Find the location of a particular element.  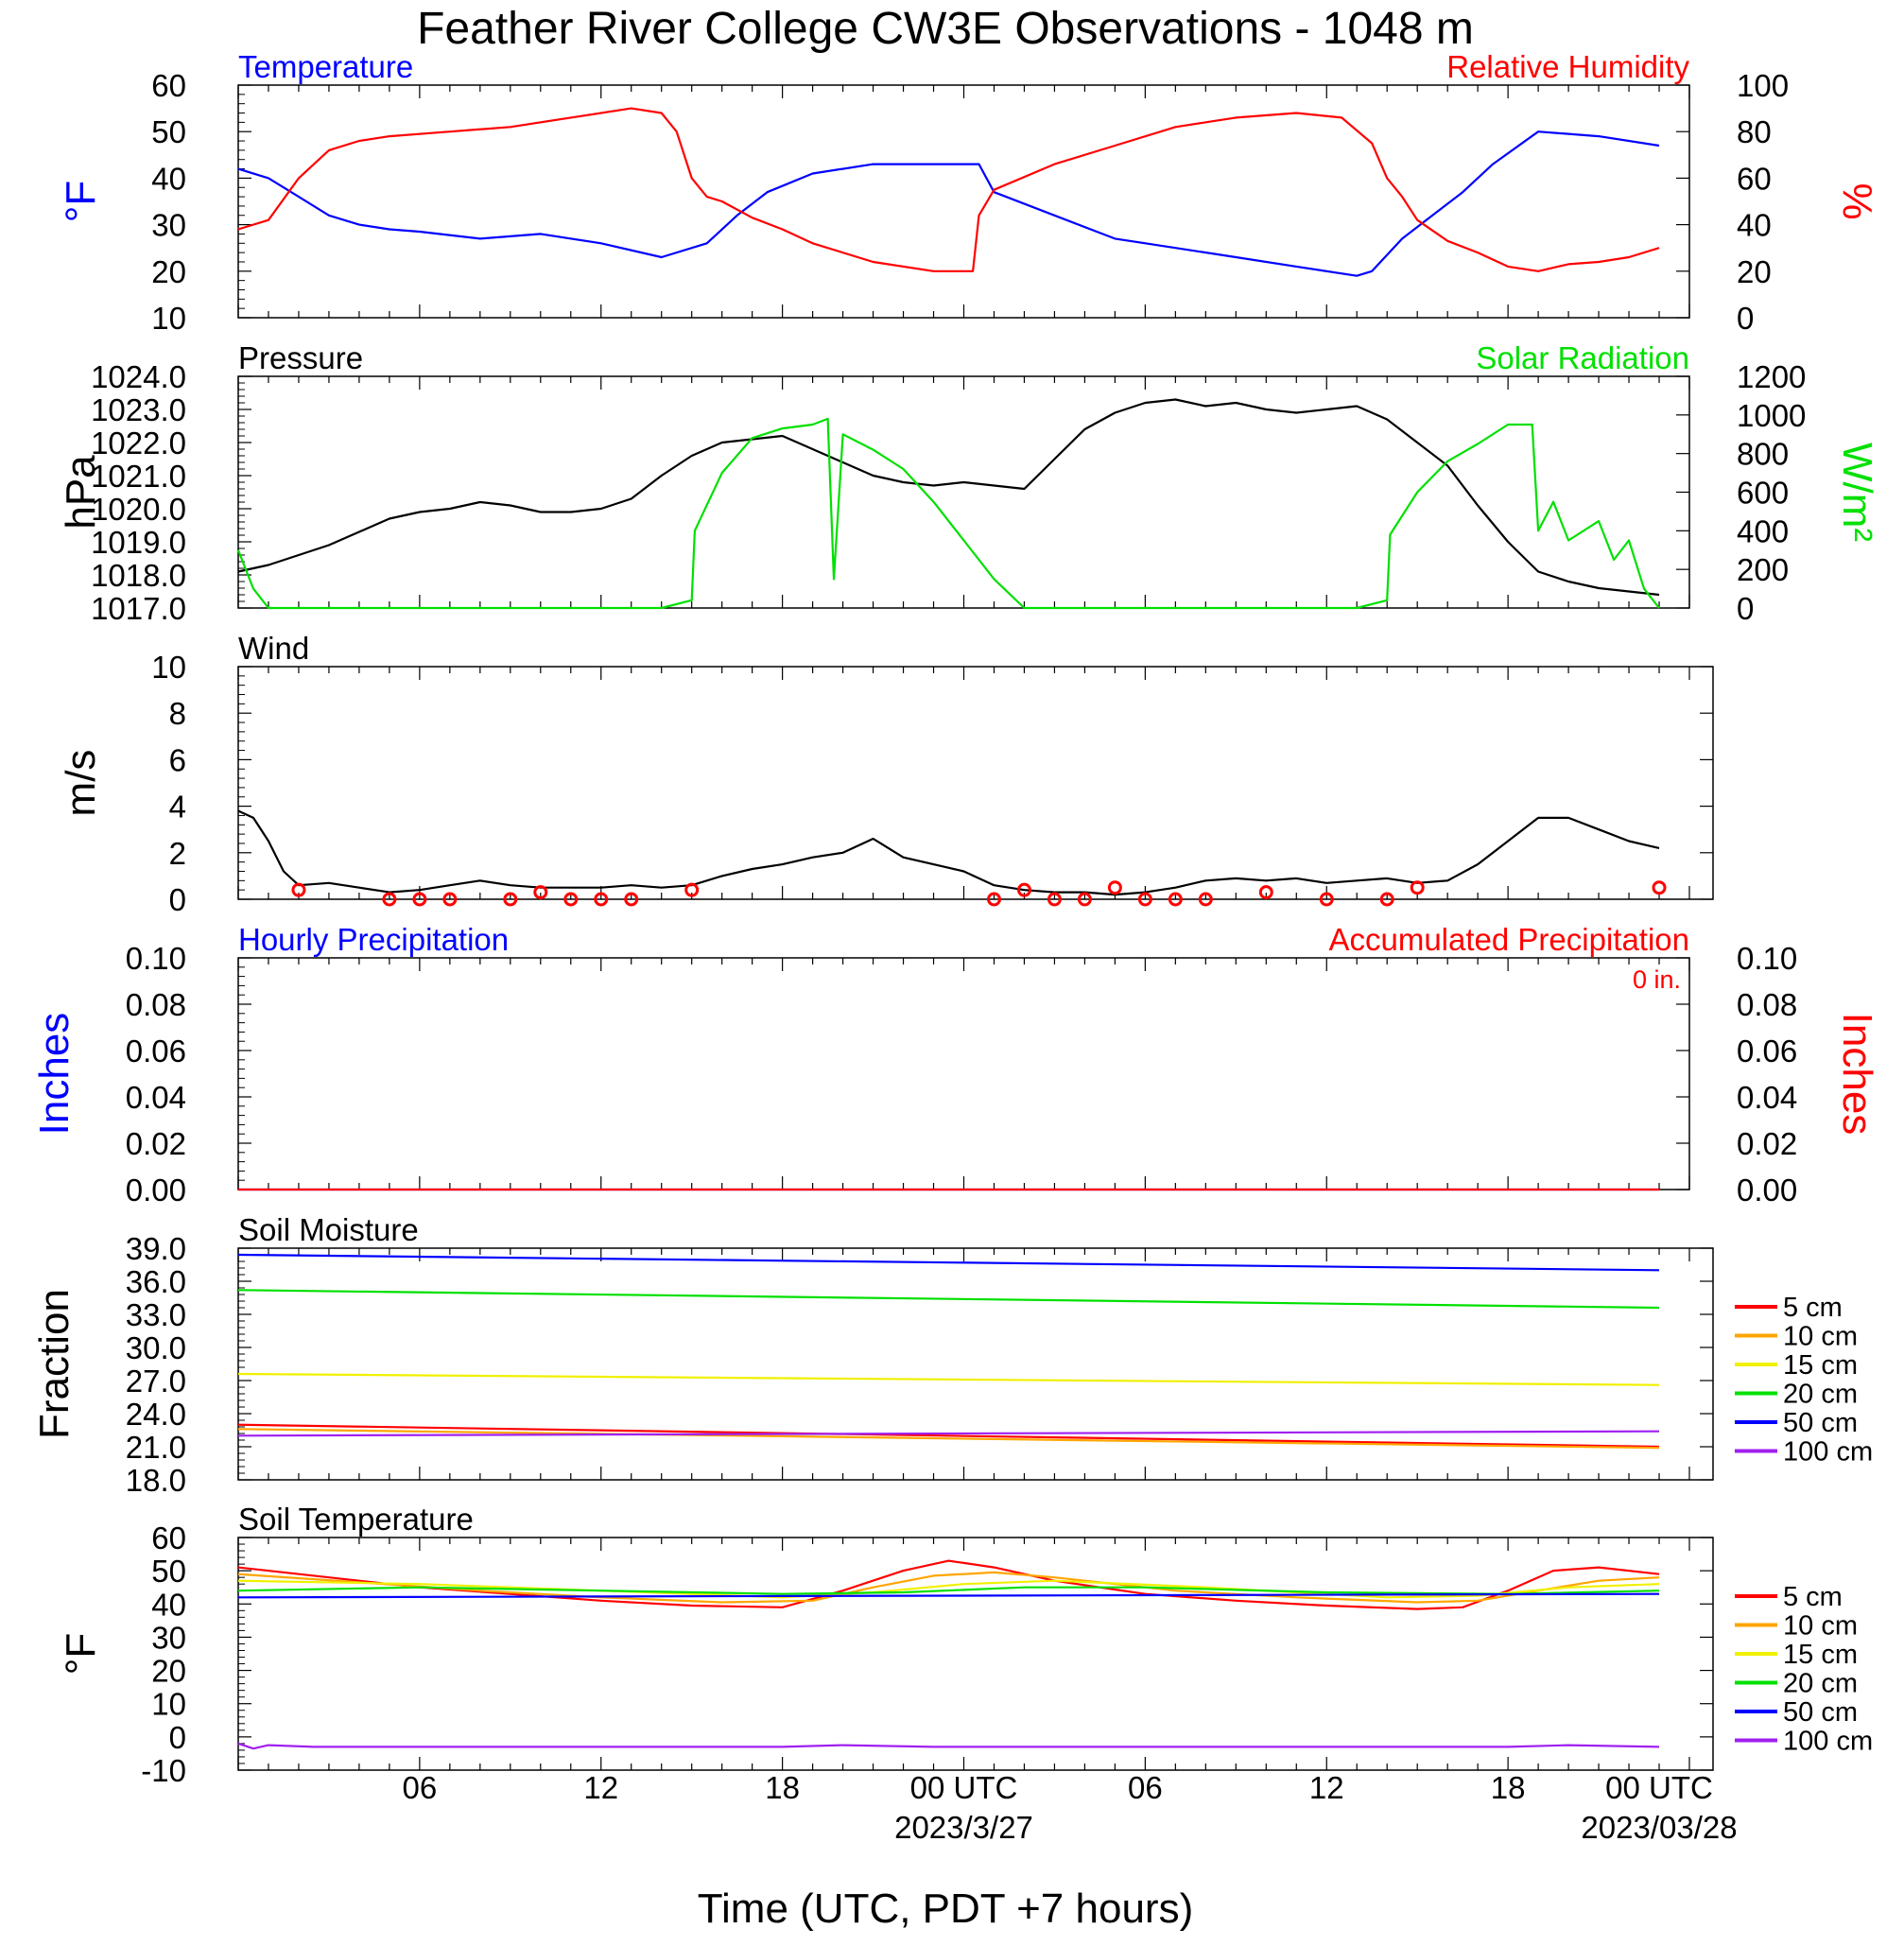

y-tick-label: 50 is located at coordinates (168, 1572).